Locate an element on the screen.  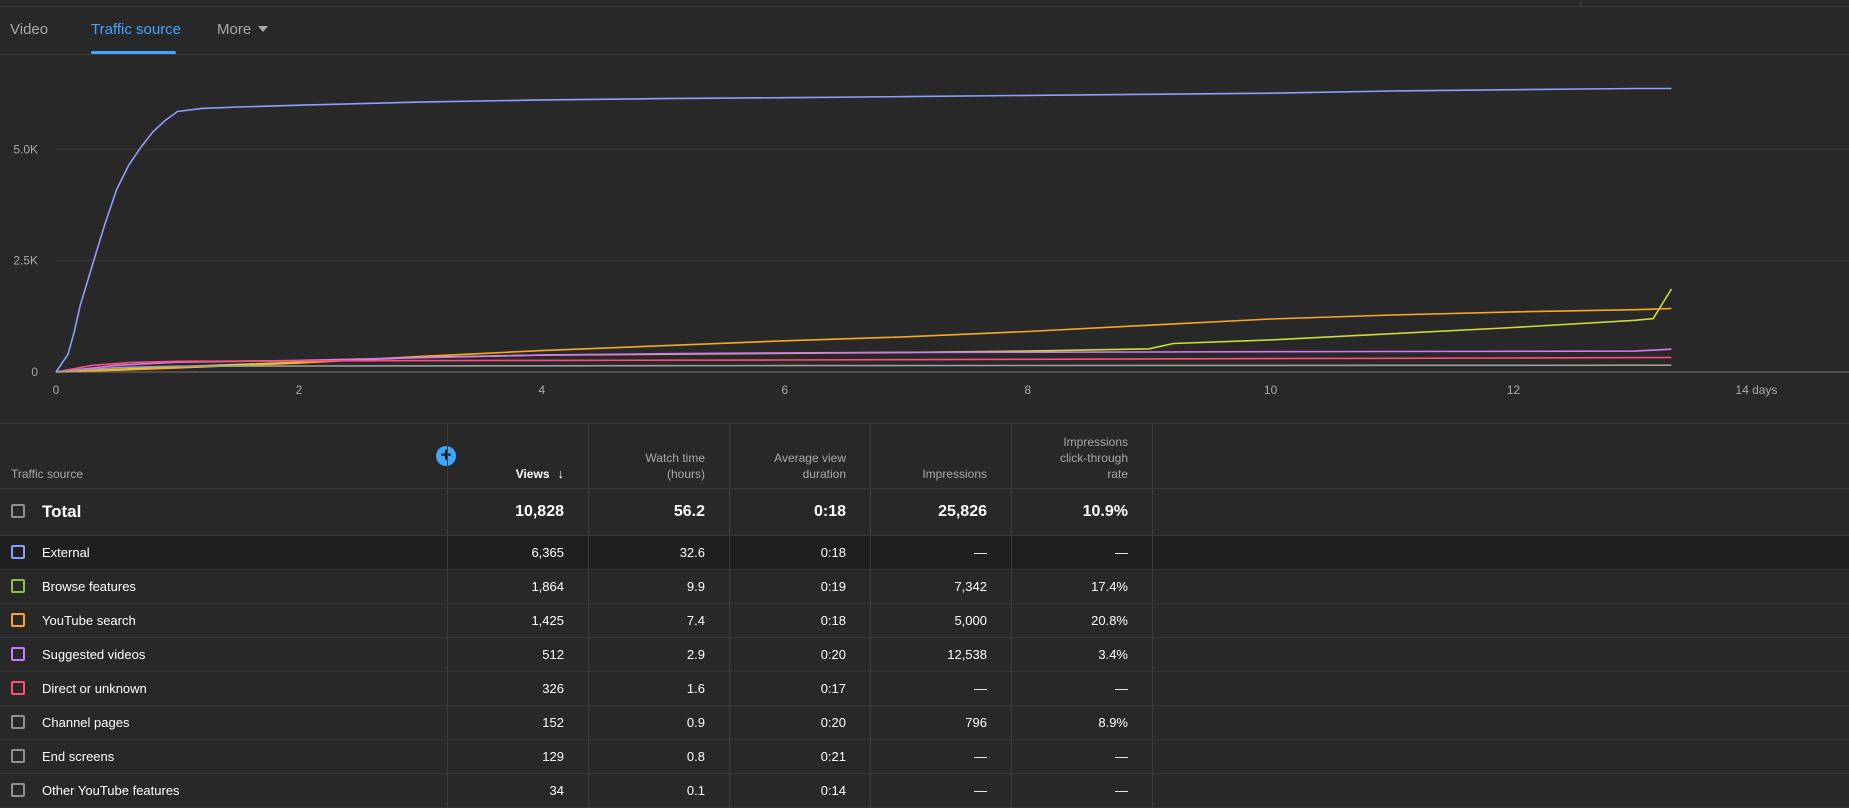
header-impressions: Impressions is located at coordinates (954, 474).